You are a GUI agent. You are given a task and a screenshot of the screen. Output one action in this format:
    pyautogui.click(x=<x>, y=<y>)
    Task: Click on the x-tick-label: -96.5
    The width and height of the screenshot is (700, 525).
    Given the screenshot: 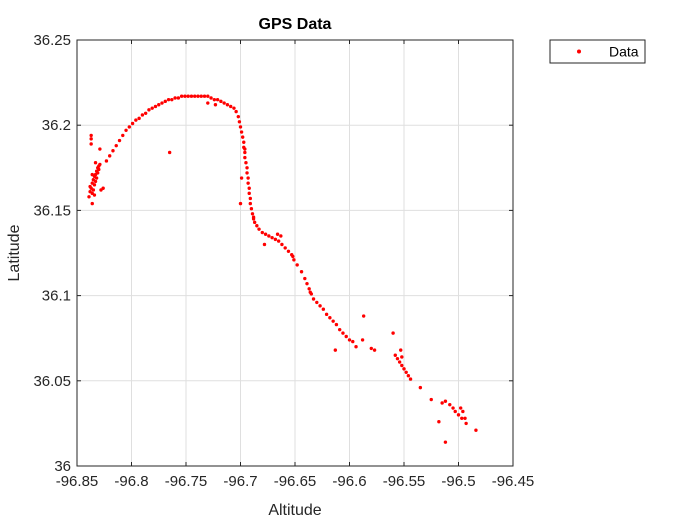 What is the action you would take?
    pyautogui.click(x=458, y=481)
    